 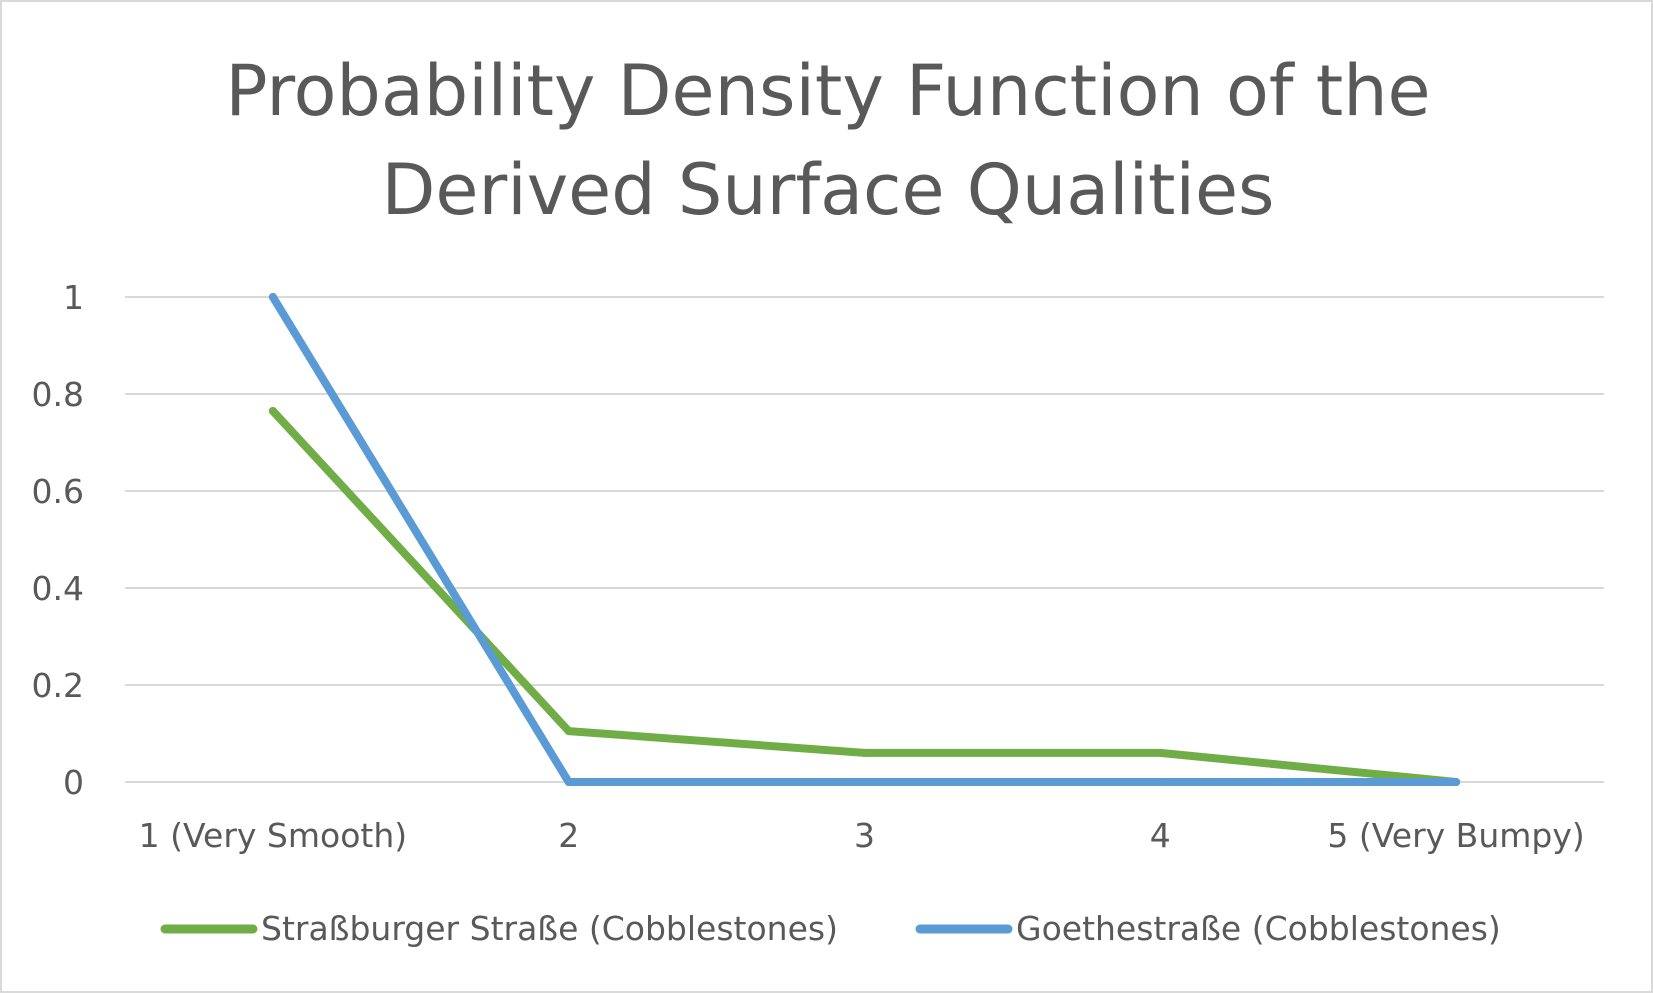 I want to click on y-tick-label: 0.4, so click(x=58, y=588).